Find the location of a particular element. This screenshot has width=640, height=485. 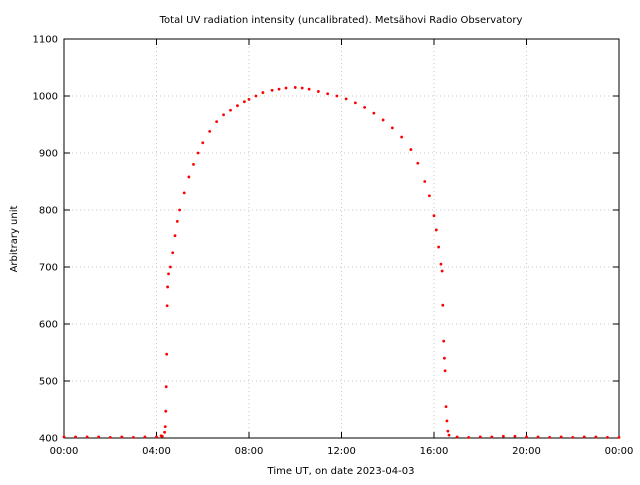

x-tick-label: 04:00 is located at coordinates (156, 451).